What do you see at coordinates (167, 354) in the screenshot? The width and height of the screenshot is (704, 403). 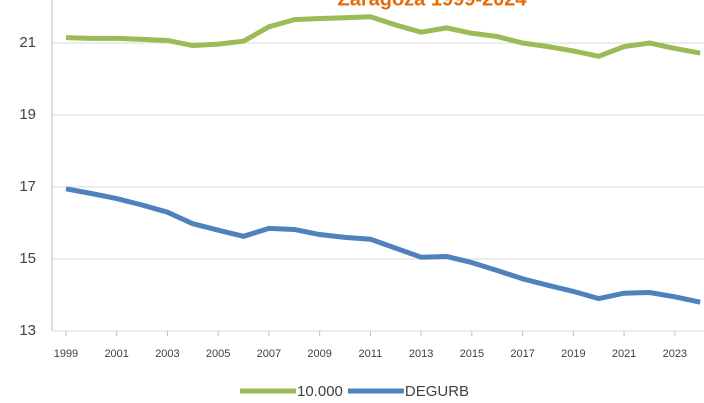 I see `x-tick-label: 2003` at bounding box center [167, 354].